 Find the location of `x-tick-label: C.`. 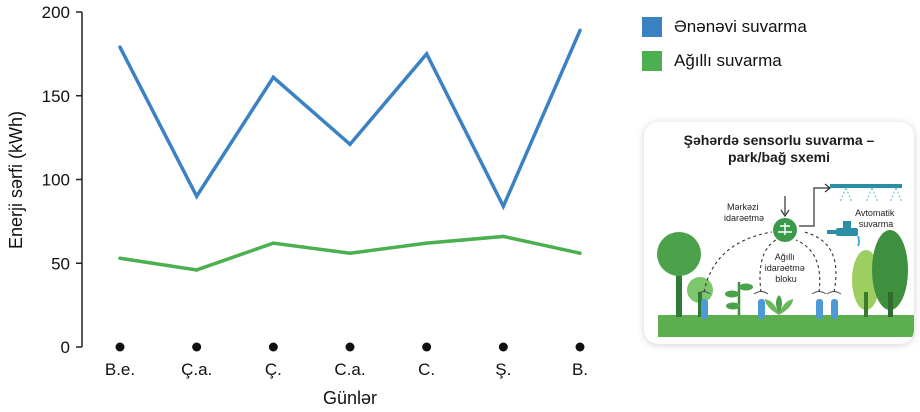

x-tick-label: C. is located at coordinates (426, 369).